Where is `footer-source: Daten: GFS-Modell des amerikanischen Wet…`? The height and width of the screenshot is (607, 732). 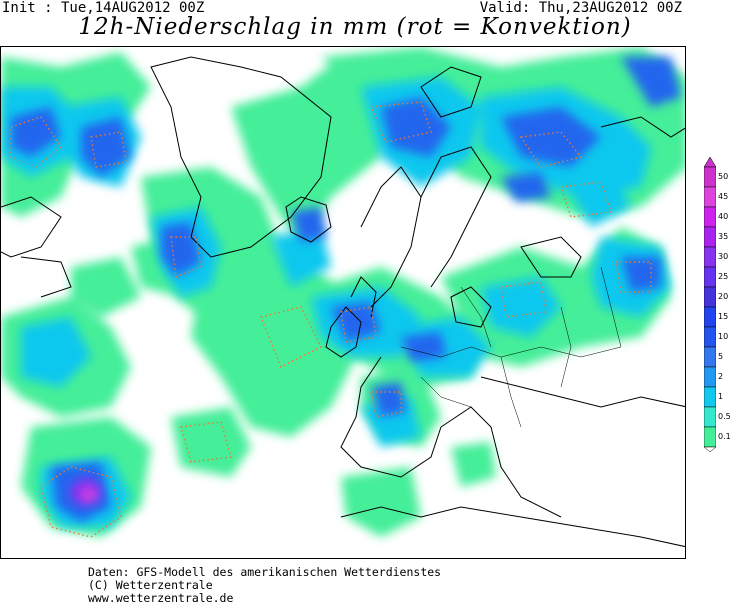
footer-source: Daten: GFS-Modell des amerikanischen Wet… is located at coordinates (265, 572).